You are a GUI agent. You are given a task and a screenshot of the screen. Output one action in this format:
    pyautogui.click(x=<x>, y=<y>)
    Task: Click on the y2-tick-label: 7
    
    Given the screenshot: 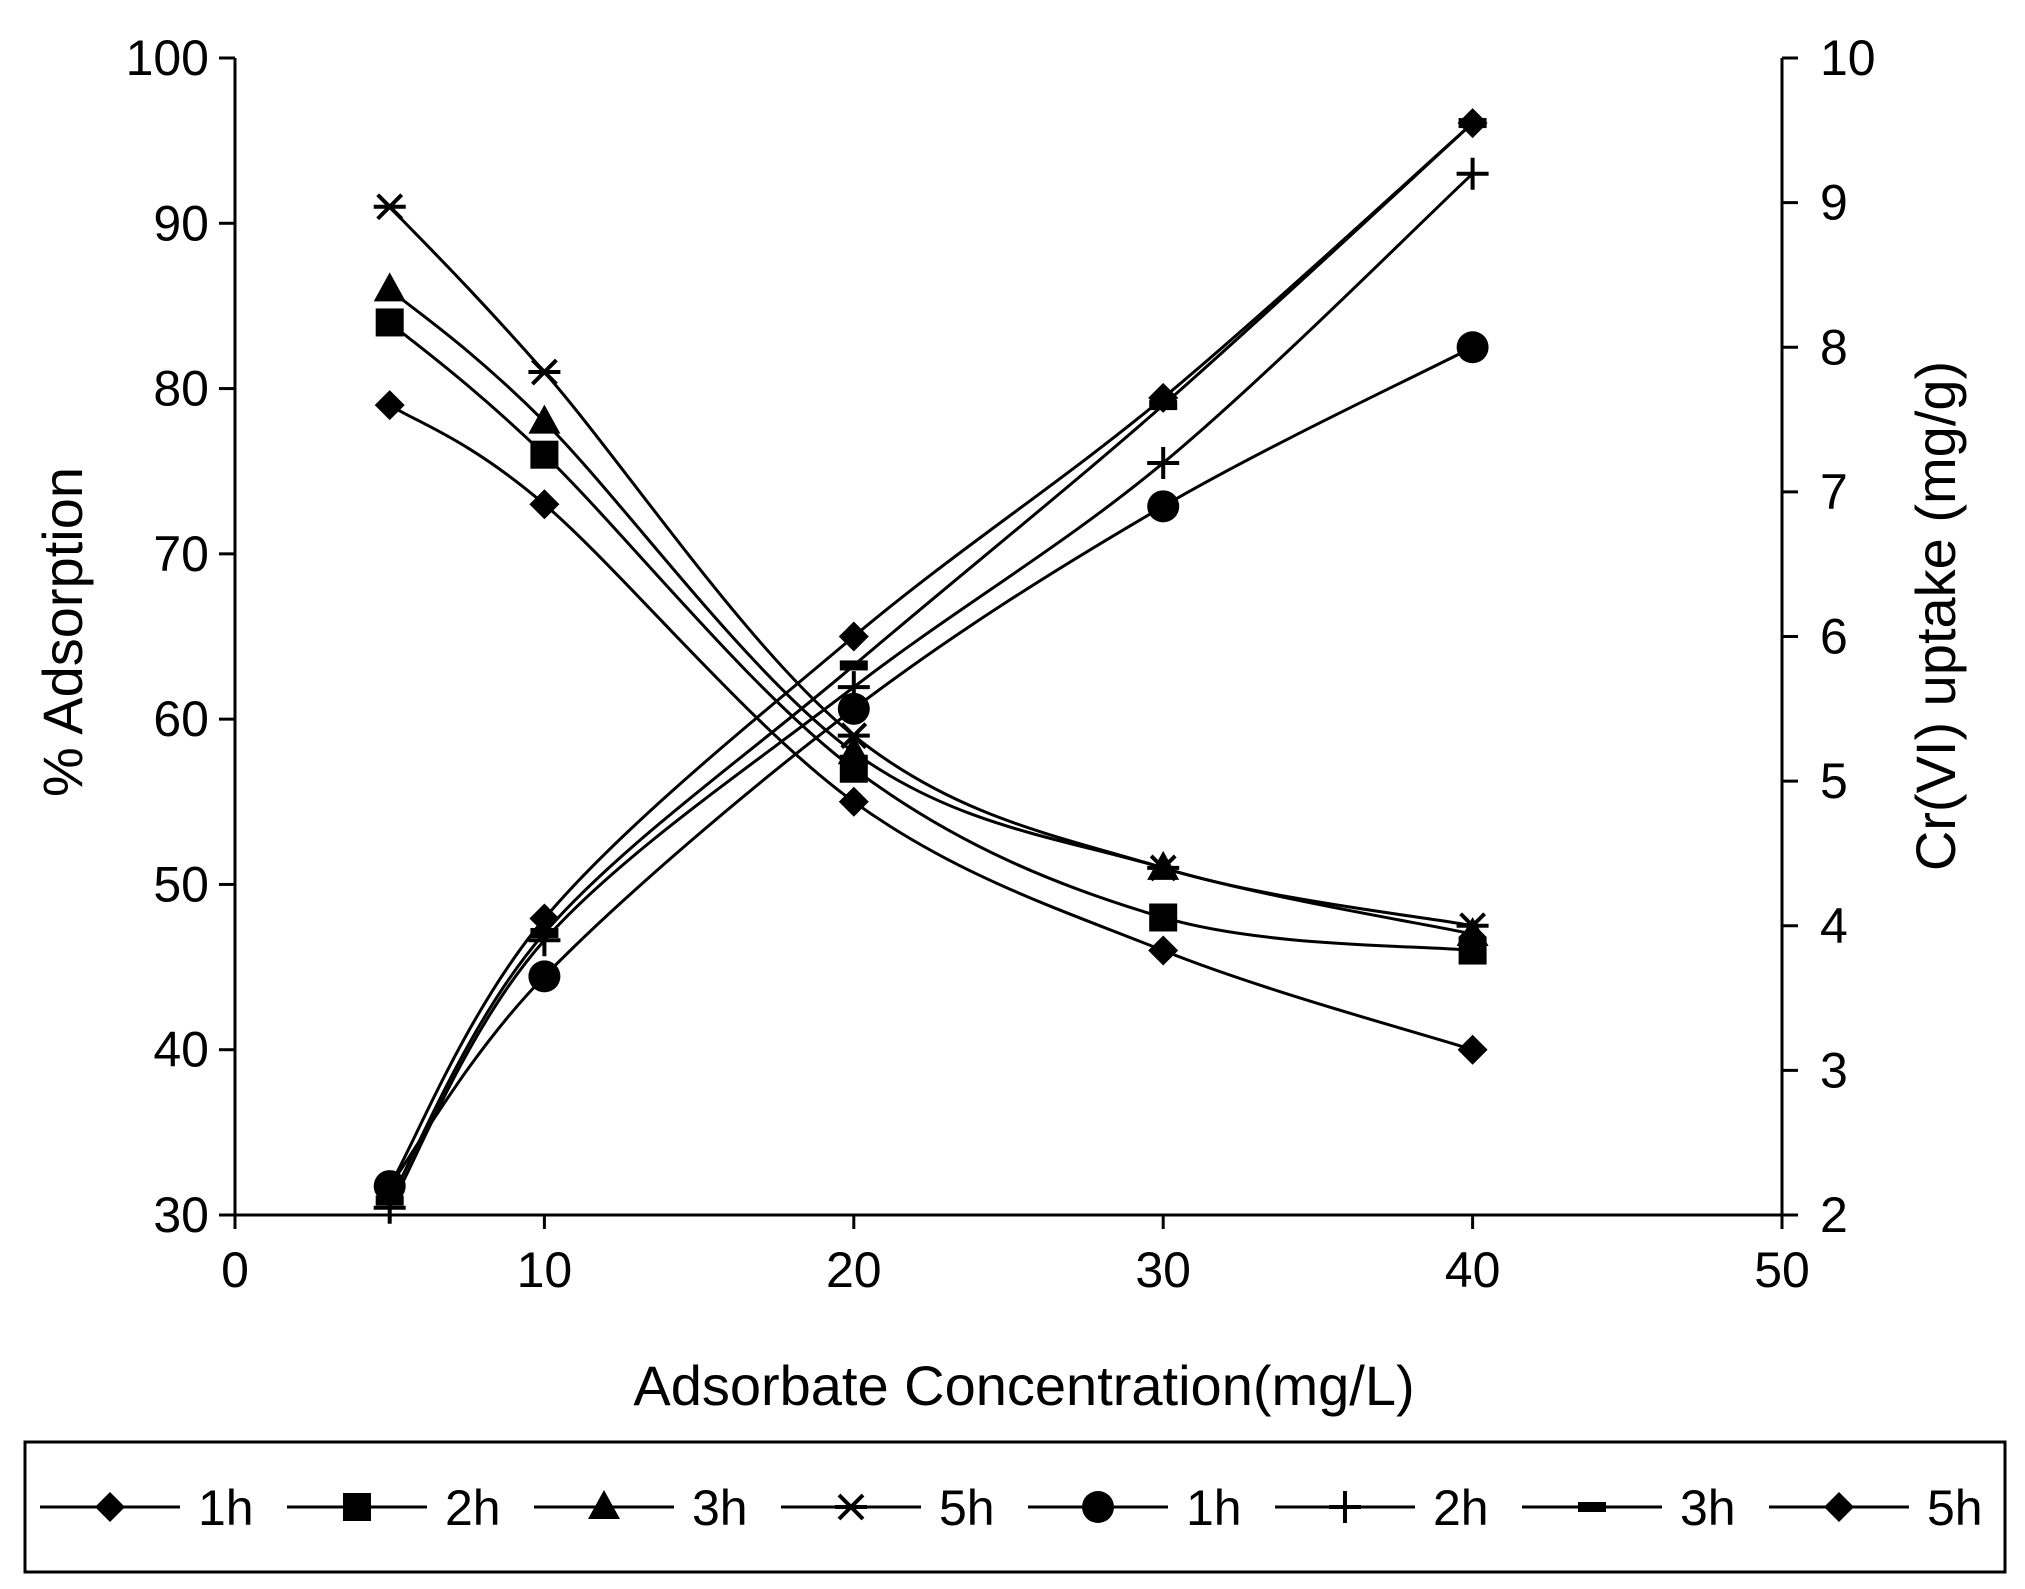 What is the action you would take?
    pyautogui.click(x=1834, y=492)
    